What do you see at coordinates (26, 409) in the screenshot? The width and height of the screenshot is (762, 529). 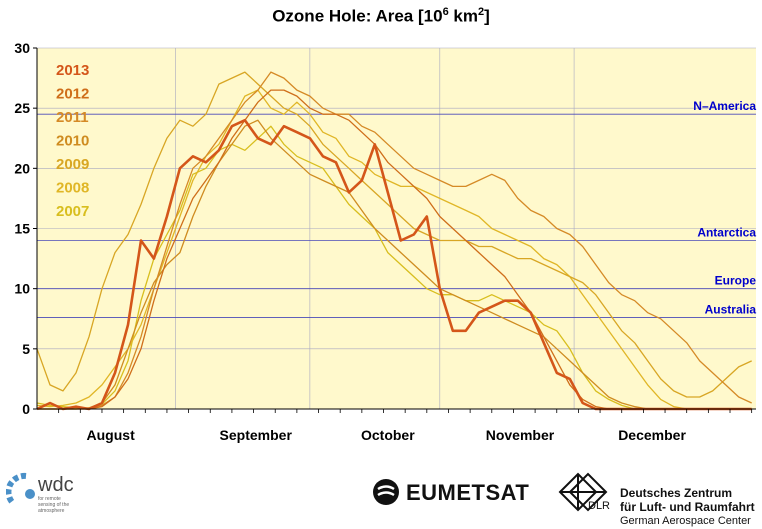 I see `y-tick-label: 0` at bounding box center [26, 409].